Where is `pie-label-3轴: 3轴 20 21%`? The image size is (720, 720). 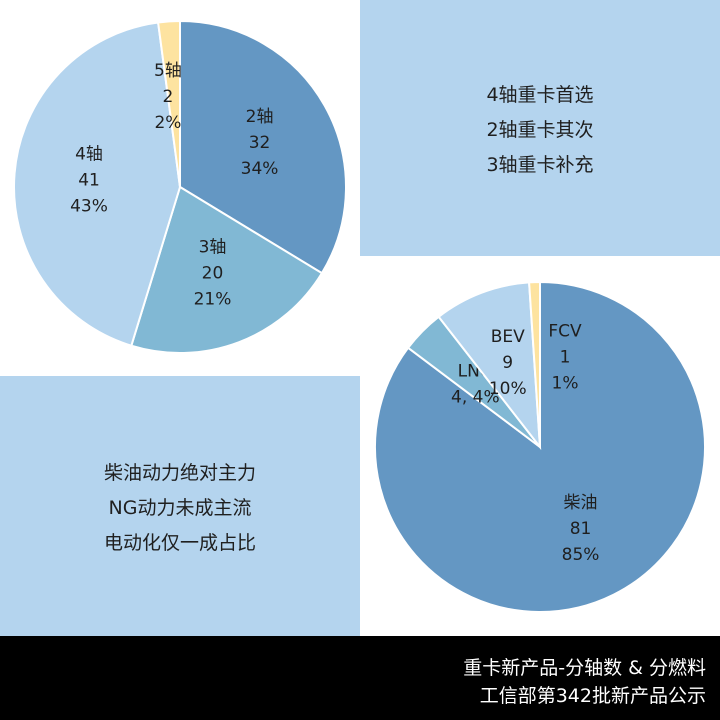
pie-label-3轴: 3轴 20 21% is located at coordinates (213, 273).